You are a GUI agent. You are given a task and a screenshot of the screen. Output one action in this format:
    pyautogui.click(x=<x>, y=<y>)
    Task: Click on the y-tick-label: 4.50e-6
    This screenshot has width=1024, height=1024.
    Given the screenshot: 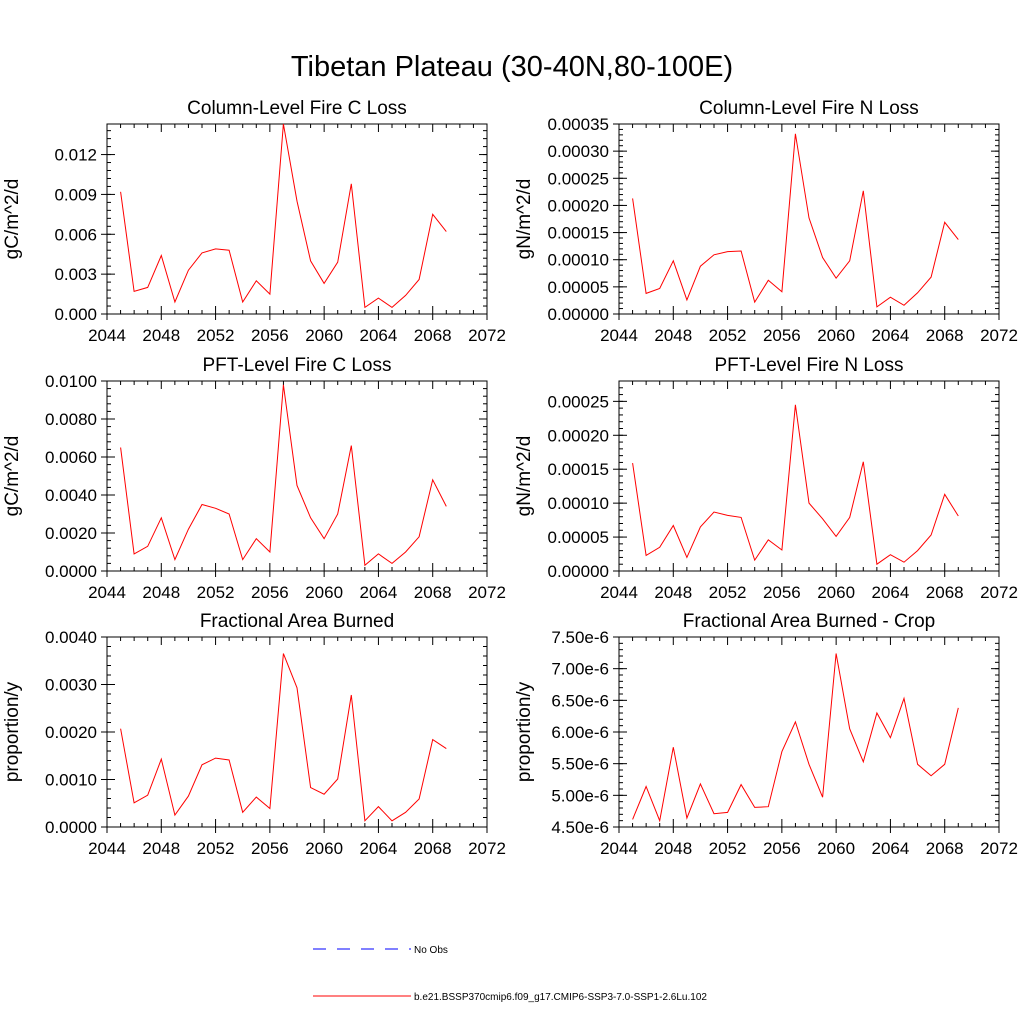 What is the action you would take?
    pyautogui.click(x=580, y=827)
    